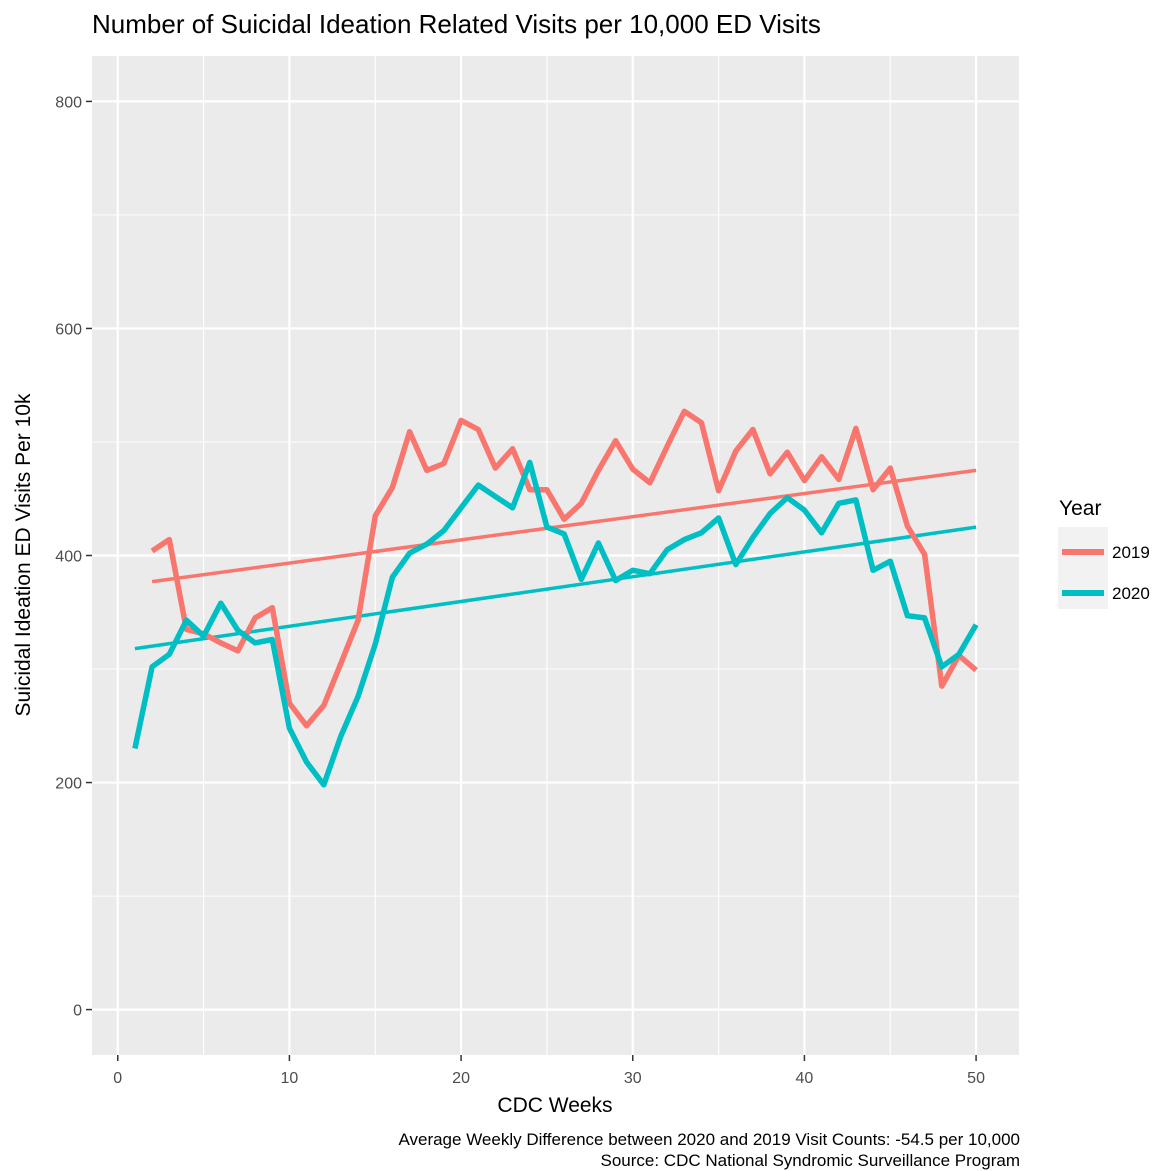  Describe the element at coordinates (1131, 552) in the screenshot. I see `legend-label-2019: 2019` at that location.